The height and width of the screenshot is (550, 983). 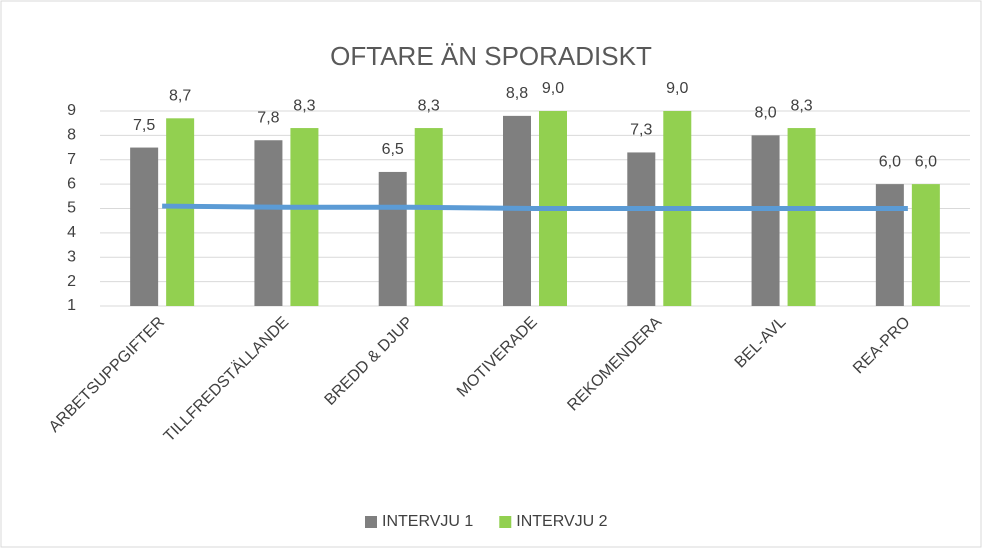 What do you see at coordinates (71, 159) in the screenshot?
I see `y-tick-label: 7` at bounding box center [71, 159].